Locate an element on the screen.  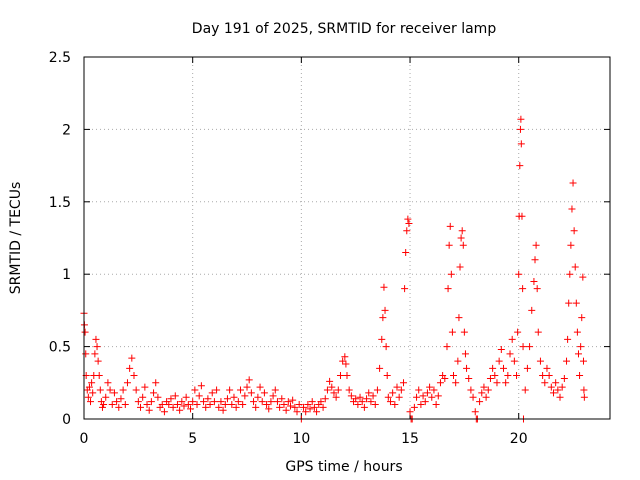
y-tick-label: 2 is located at coordinates (66, 130).